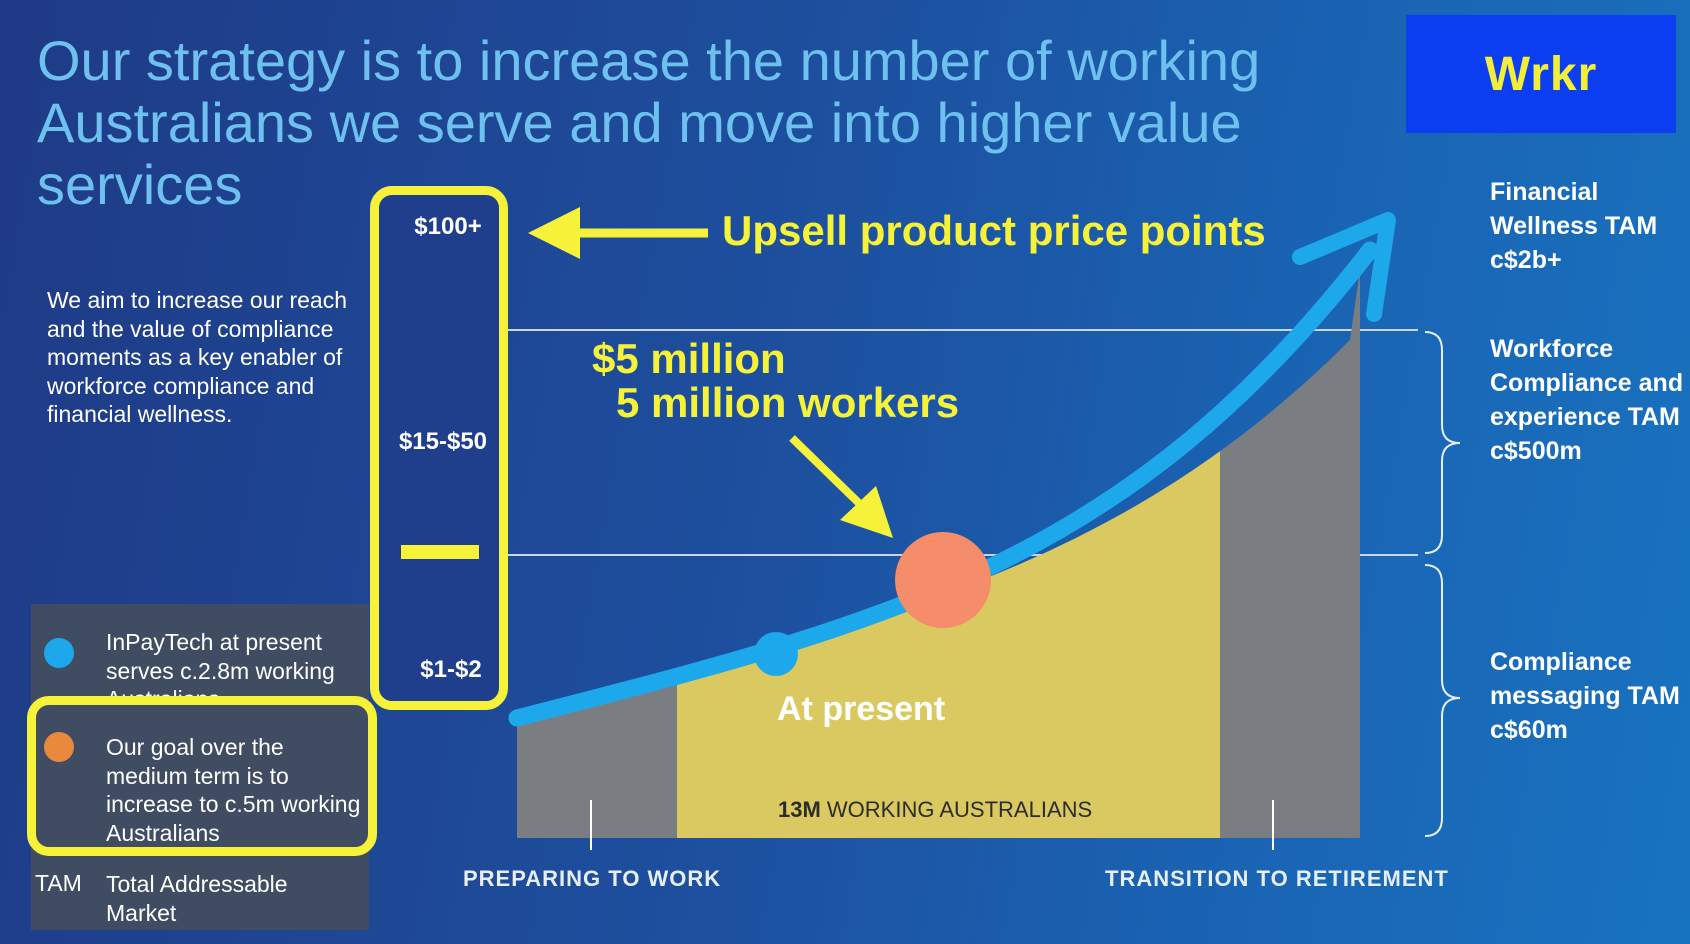  What do you see at coordinates (1344, 267) in the screenshot?
I see `curve-arrowhead` at bounding box center [1344, 267].